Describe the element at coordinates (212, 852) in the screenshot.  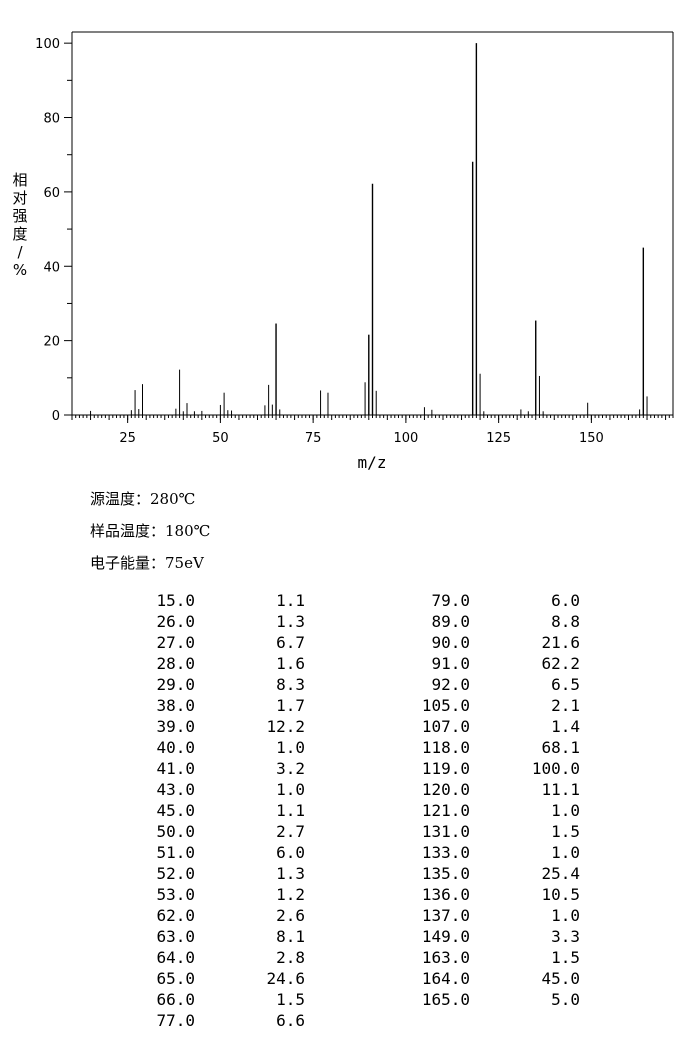
I see `peak-row: 51.0 6.0` at that location.